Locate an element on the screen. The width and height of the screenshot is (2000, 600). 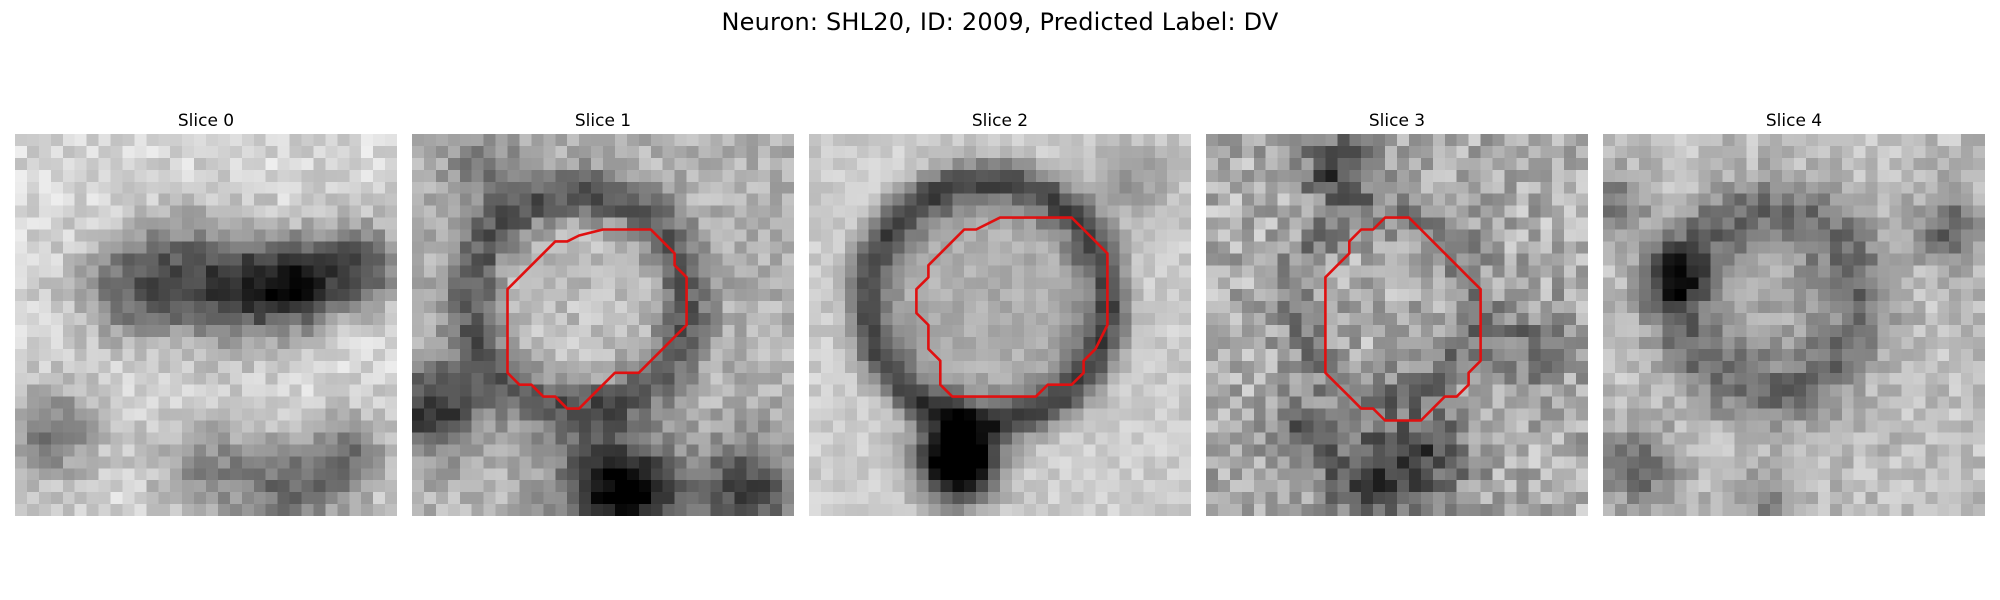
slice-title: Slice 4 is located at coordinates (1794, 121).